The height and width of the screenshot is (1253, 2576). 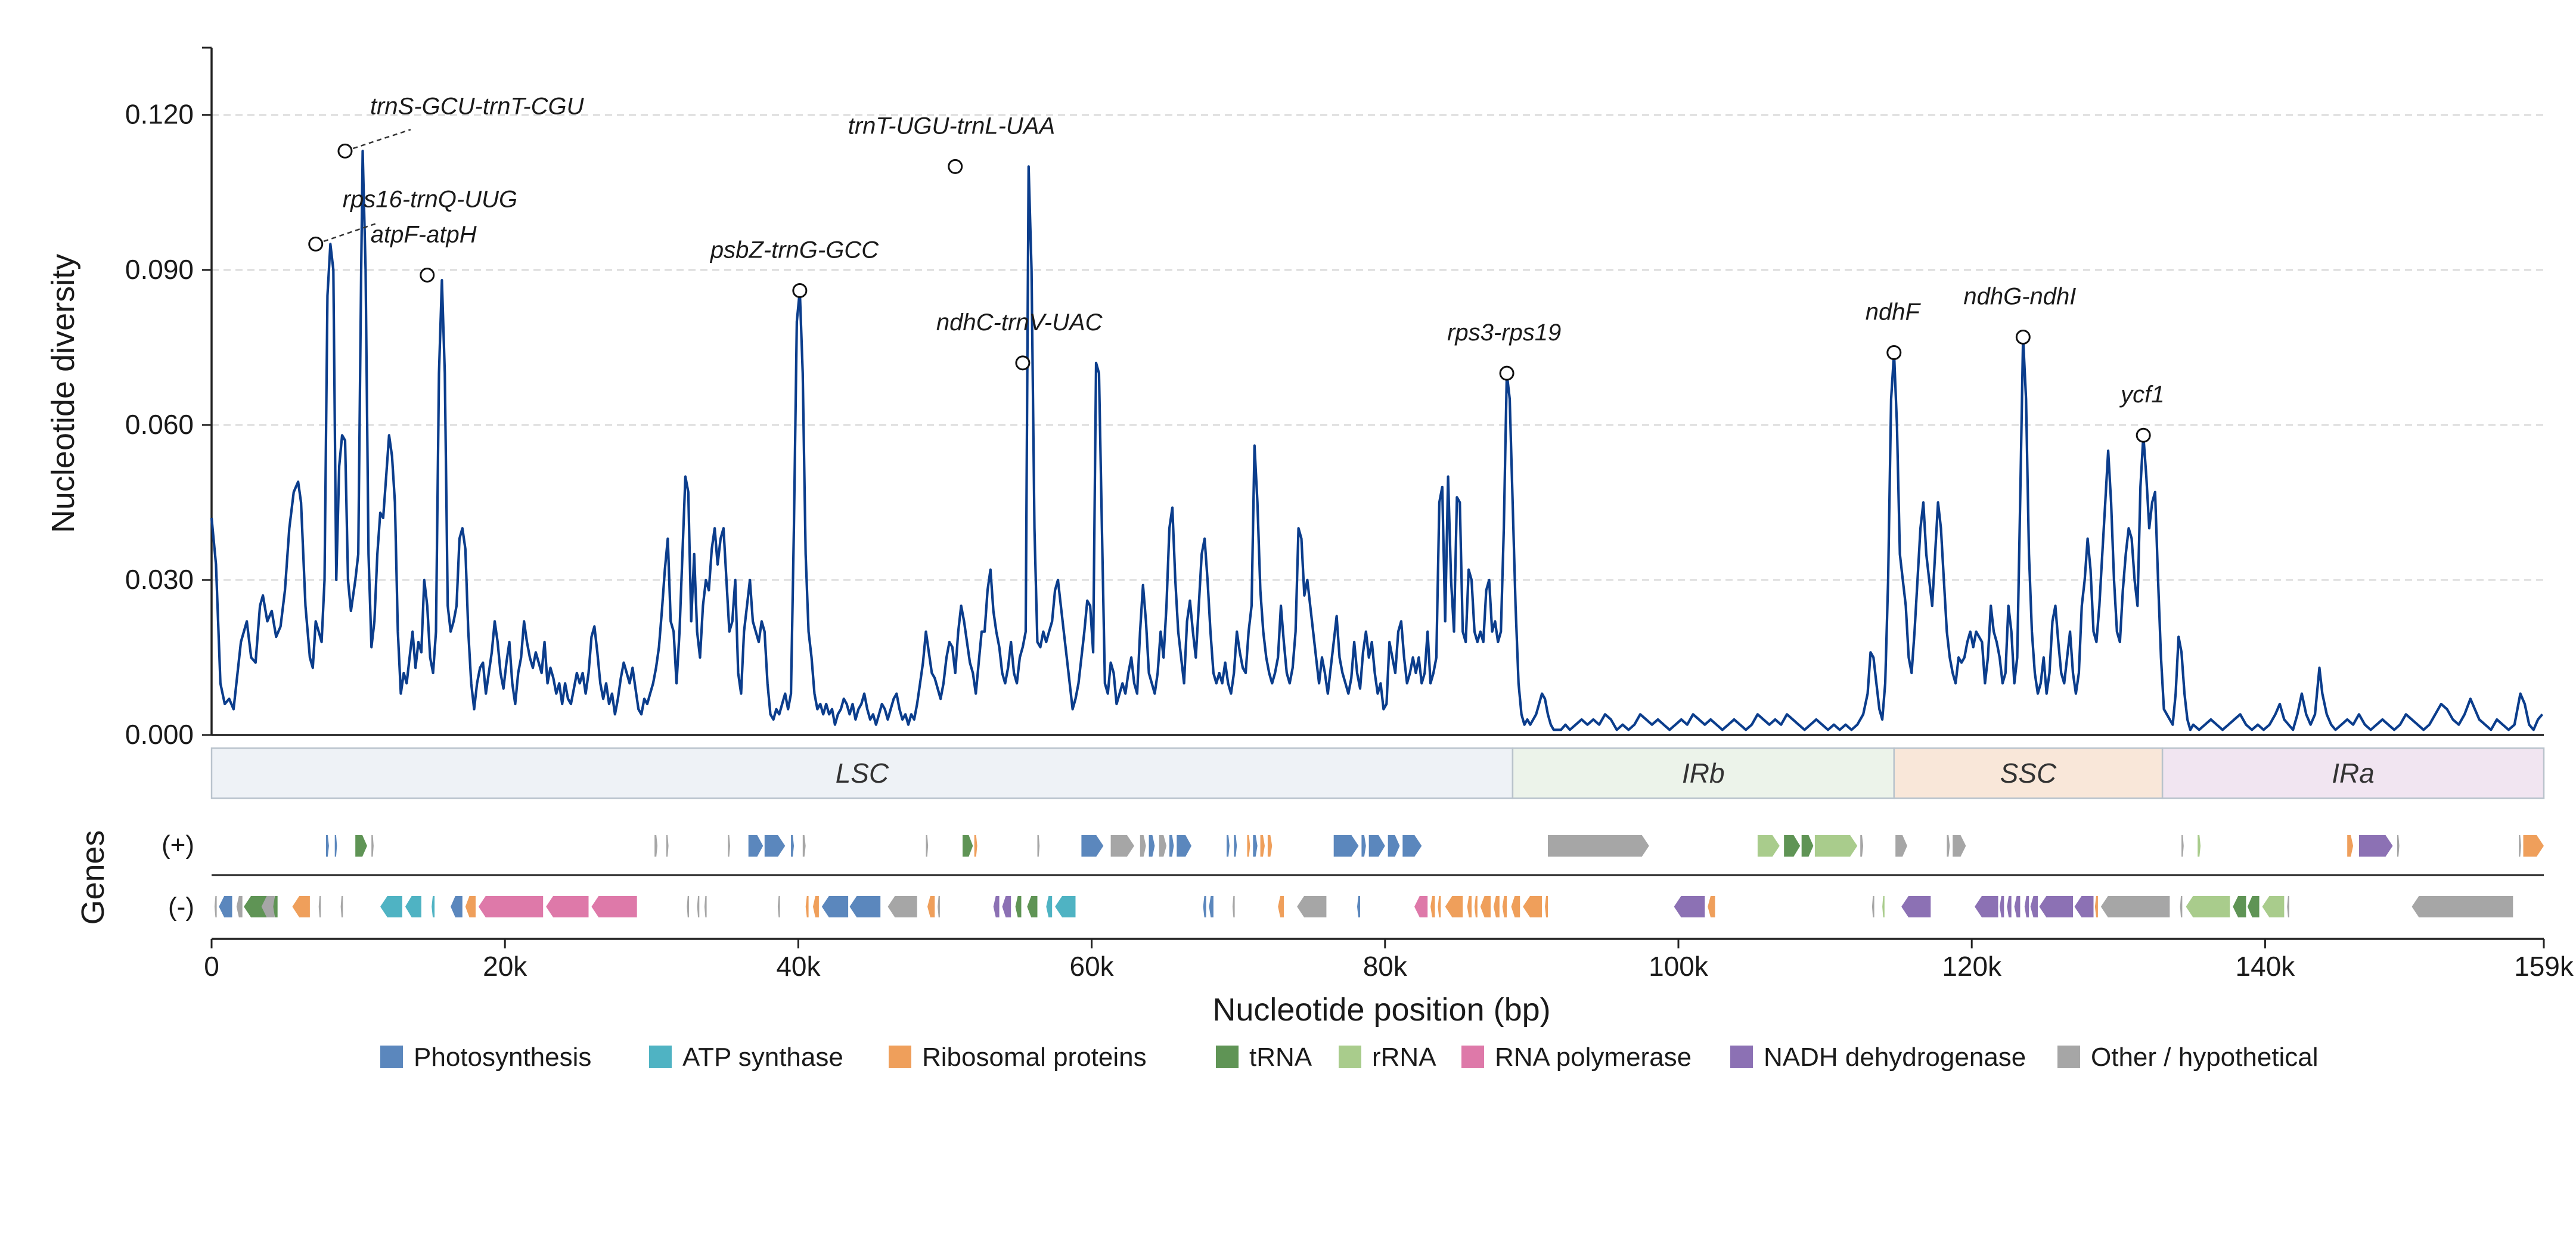 I want to click on legend-label: rRNA, so click(x=1404, y=1057).